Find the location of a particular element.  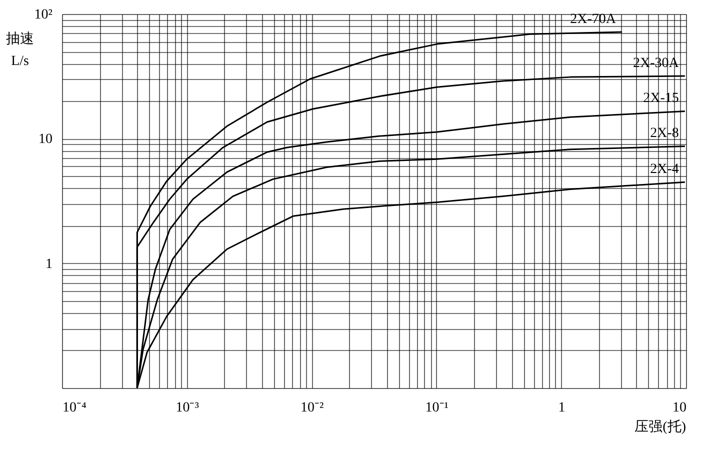

x-tick-label: 10⁻⁴ is located at coordinates (74, 408).